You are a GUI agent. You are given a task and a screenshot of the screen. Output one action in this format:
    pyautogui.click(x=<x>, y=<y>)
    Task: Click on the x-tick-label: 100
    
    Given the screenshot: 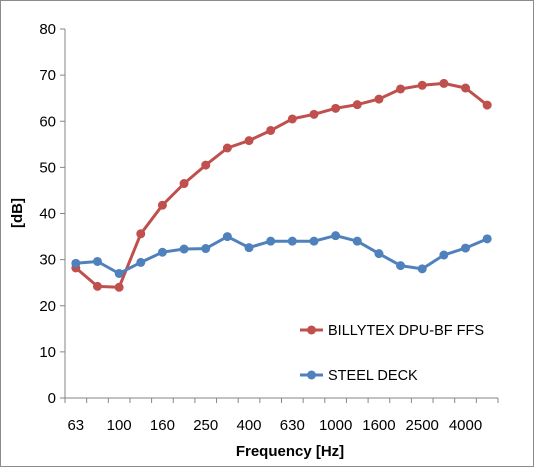 What is the action you would take?
    pyautogui.click(x=119, y=425)
    